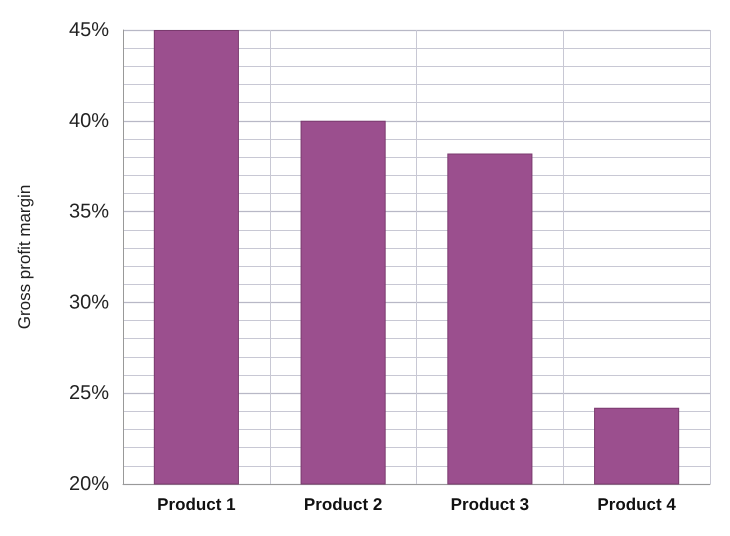 This screenshot has width=730, height=536. Describe the element at coordinates (636, 504) in the screenshot. I see `x-tick-label: Product 4` at that location.